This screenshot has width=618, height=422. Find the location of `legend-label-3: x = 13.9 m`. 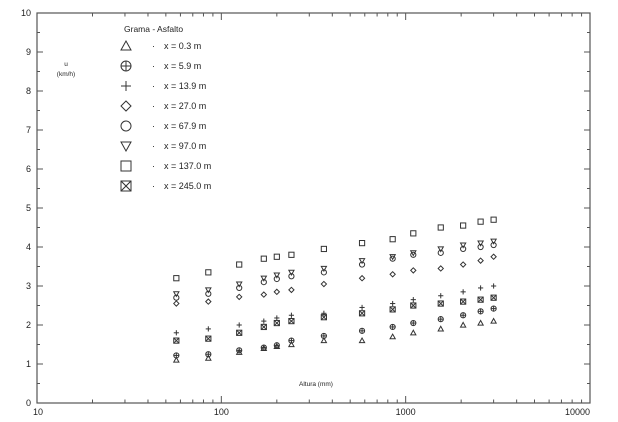

legend-label-3: x = 13.9 m is located at coordinates (185, 86).